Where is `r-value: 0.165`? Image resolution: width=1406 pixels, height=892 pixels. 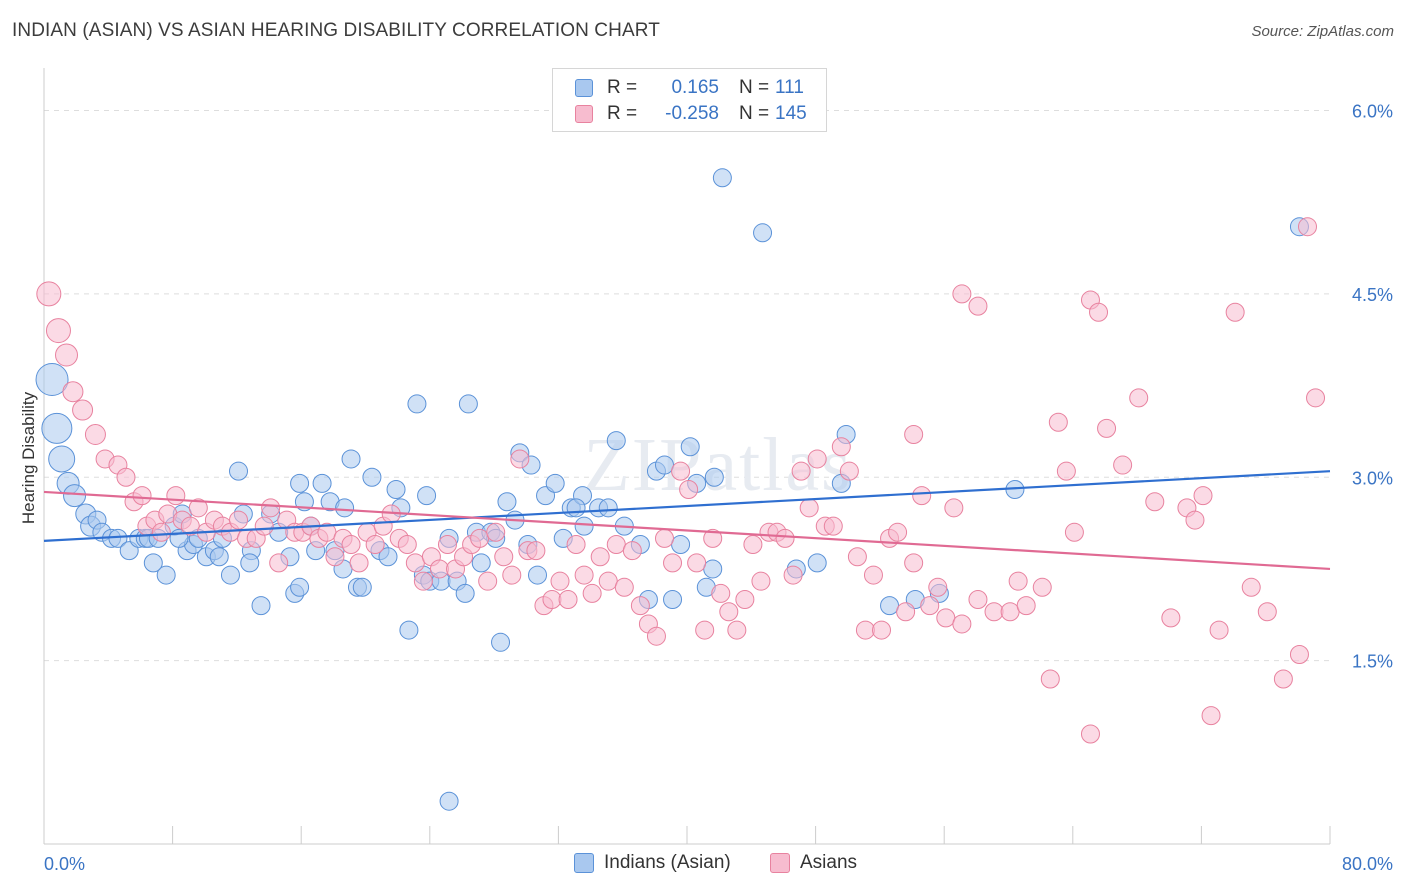 r-value: 0.165 is located at coordinates (695, 87).